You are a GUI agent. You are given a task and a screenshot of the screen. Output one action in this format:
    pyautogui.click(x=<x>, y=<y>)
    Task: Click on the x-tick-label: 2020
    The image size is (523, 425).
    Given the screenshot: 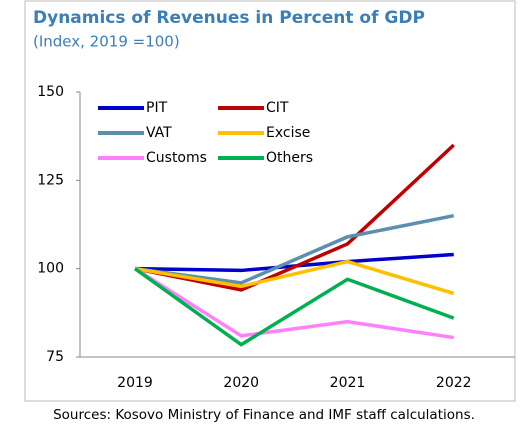 What is the action you would take?
    pyautogui.click(x=241, y=383)
    